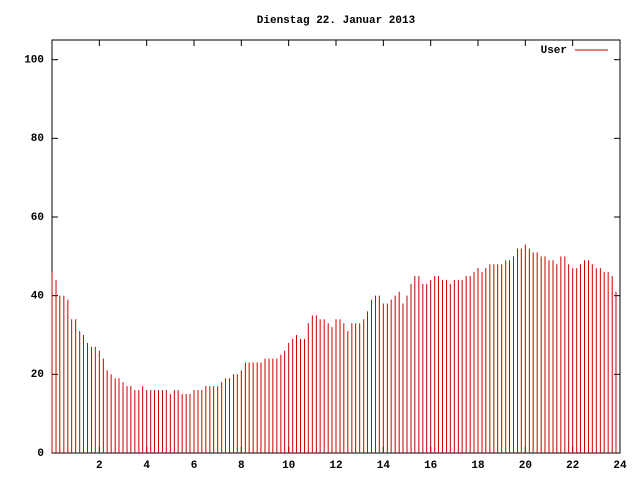 The width and height of the screenshot is (640, 480). What do you see at coordinates (241, 466) in the screenshot?
I see `x-tick-label: 8` at bounding box center [241, 466].